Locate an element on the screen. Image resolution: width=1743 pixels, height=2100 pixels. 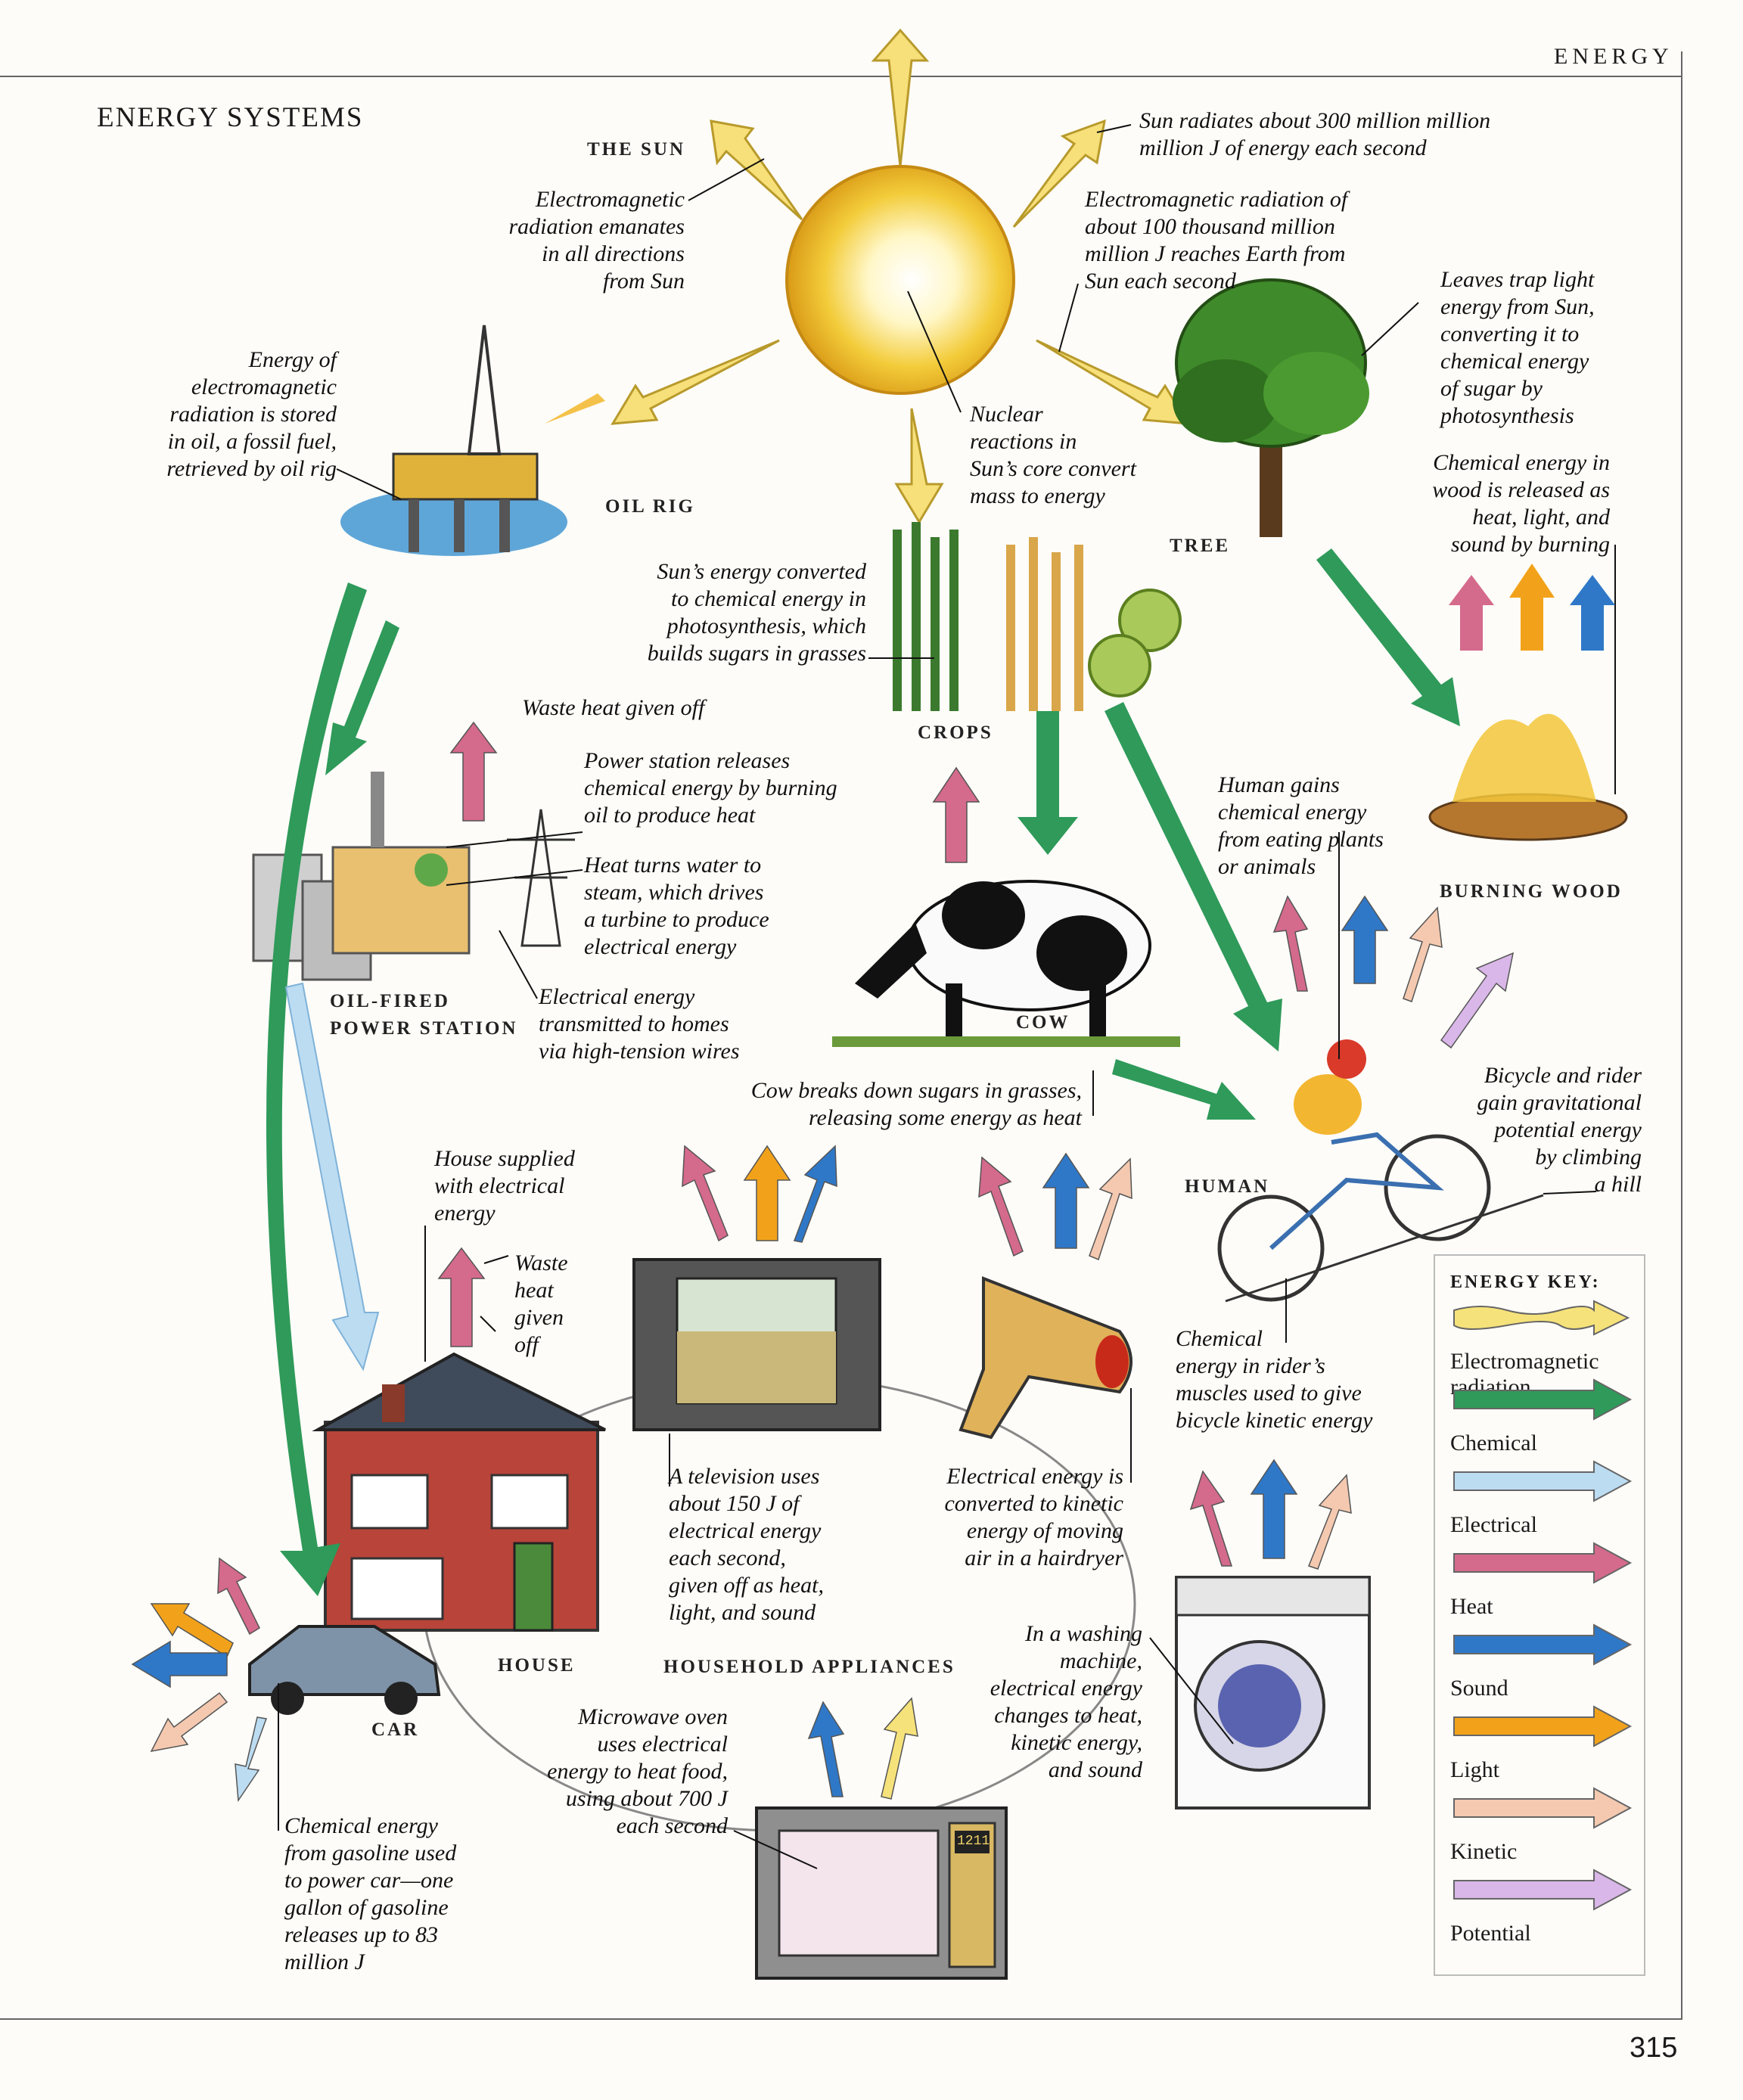
energy-key-item: Potential is located at coordinates (1543, 1906).